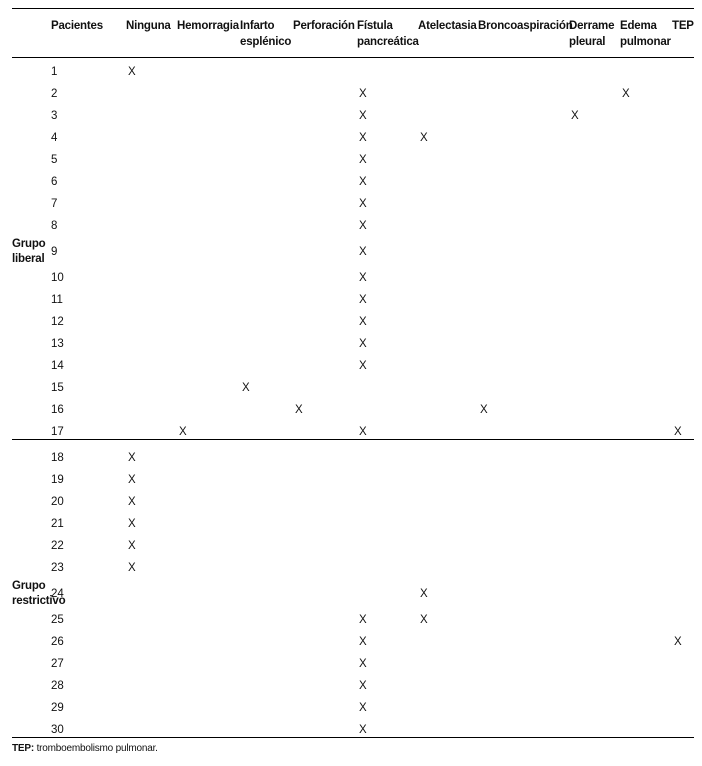 This screenshot has height=766, width=702. I want to click on header-label: Hemorragia, so click(208, 26).